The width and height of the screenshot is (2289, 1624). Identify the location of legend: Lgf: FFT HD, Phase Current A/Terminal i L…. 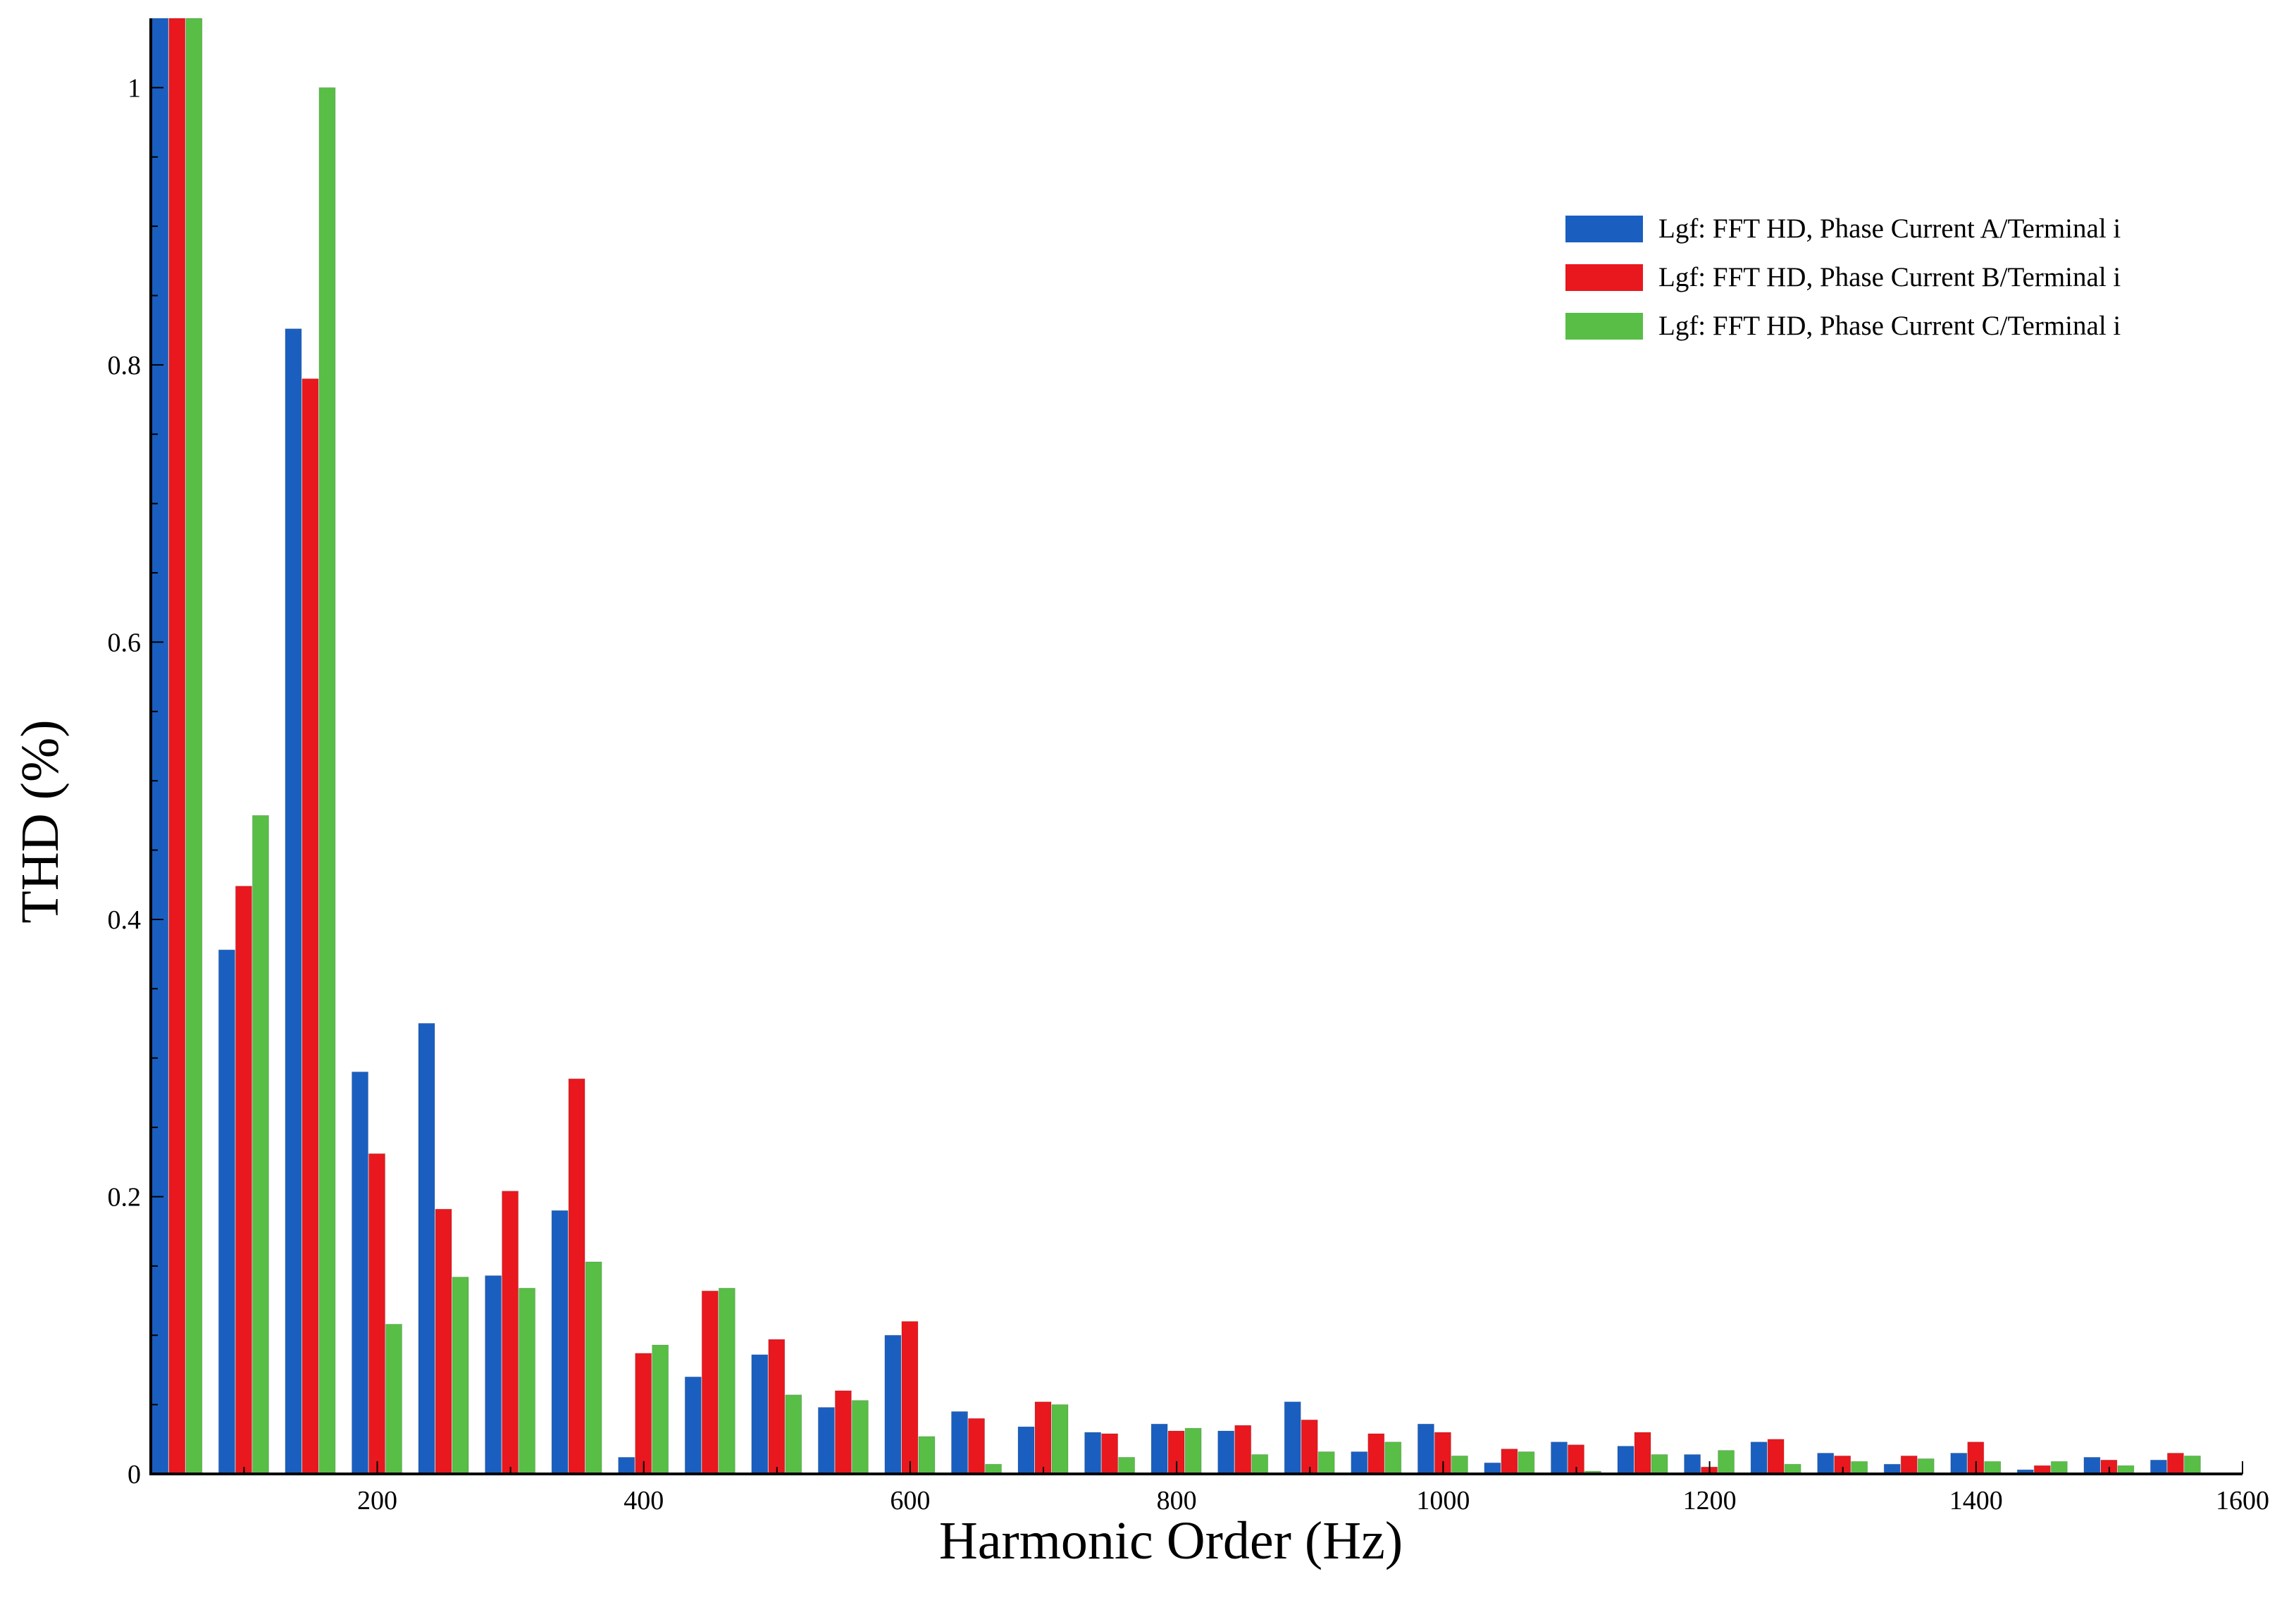
(1843, 277).